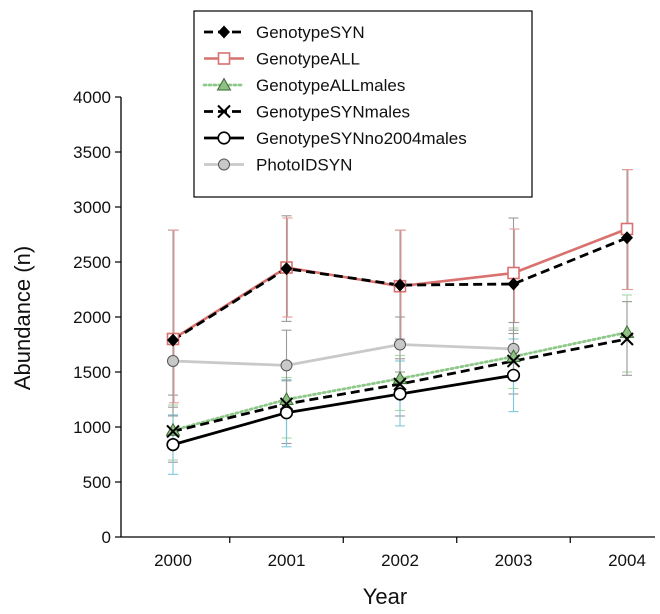  I want to click on x-tick-label: 2001, so click(287, 560).